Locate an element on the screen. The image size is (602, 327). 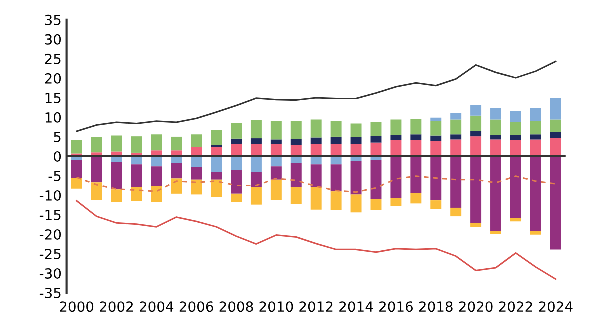
y-tick-label: 35 is located at coordinates (53, 20).